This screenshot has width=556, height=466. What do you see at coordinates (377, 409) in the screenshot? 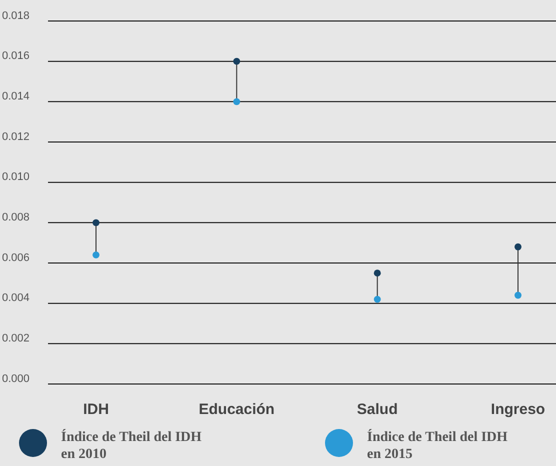
I see `x-tick-label: Salud` at bounding box center [377, 409].